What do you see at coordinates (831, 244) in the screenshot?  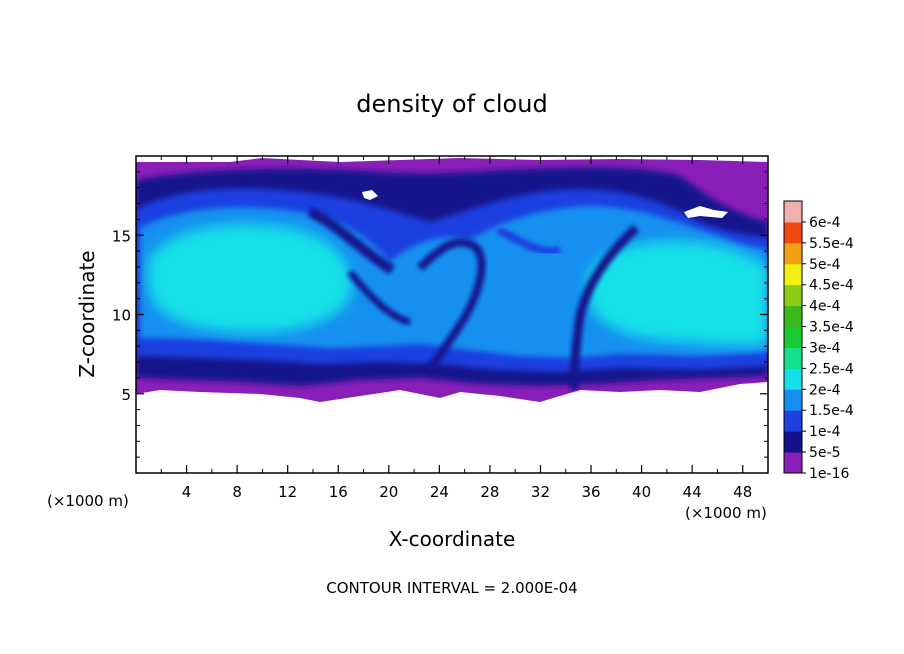 I see `colorbar-label: 5.5e-4` at bounding box center [831, 244].